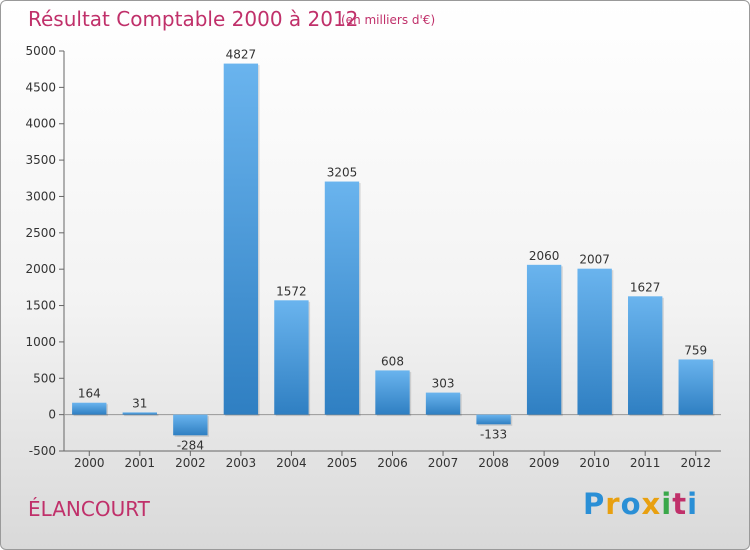 The height and width of the screenshot is (550, 750). Describe the element at coordinates (241, 463) in the screenshot. I see `x-tick-label: 2003` at that location.